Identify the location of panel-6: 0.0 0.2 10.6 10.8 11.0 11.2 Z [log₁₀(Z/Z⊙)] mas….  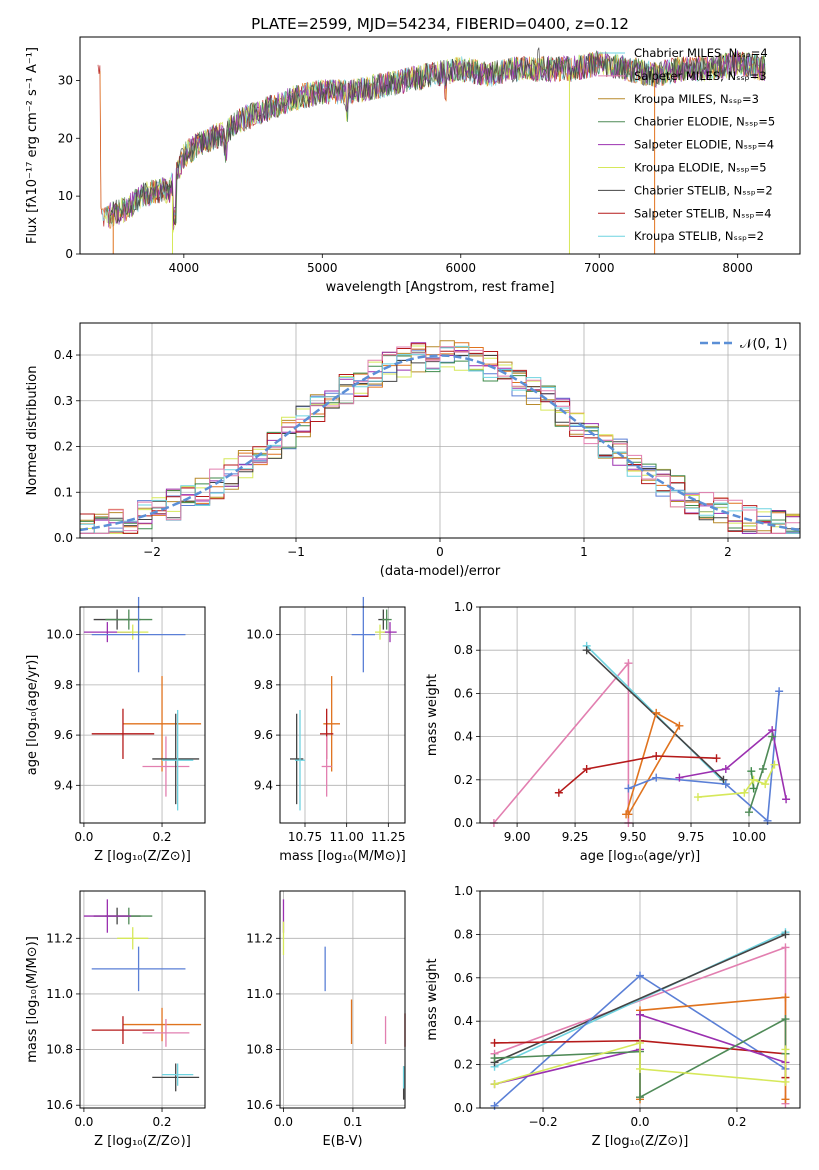
(115, 1019).